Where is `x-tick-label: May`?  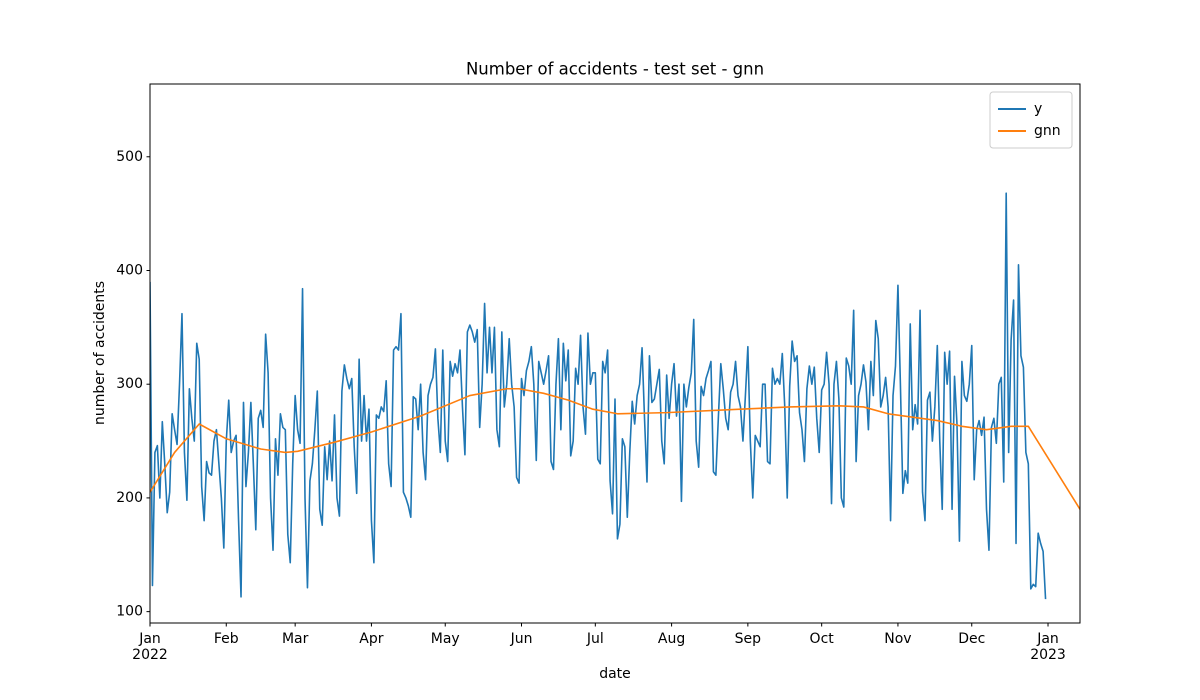 x-tick-label: May is located at coordinates (445, 639).